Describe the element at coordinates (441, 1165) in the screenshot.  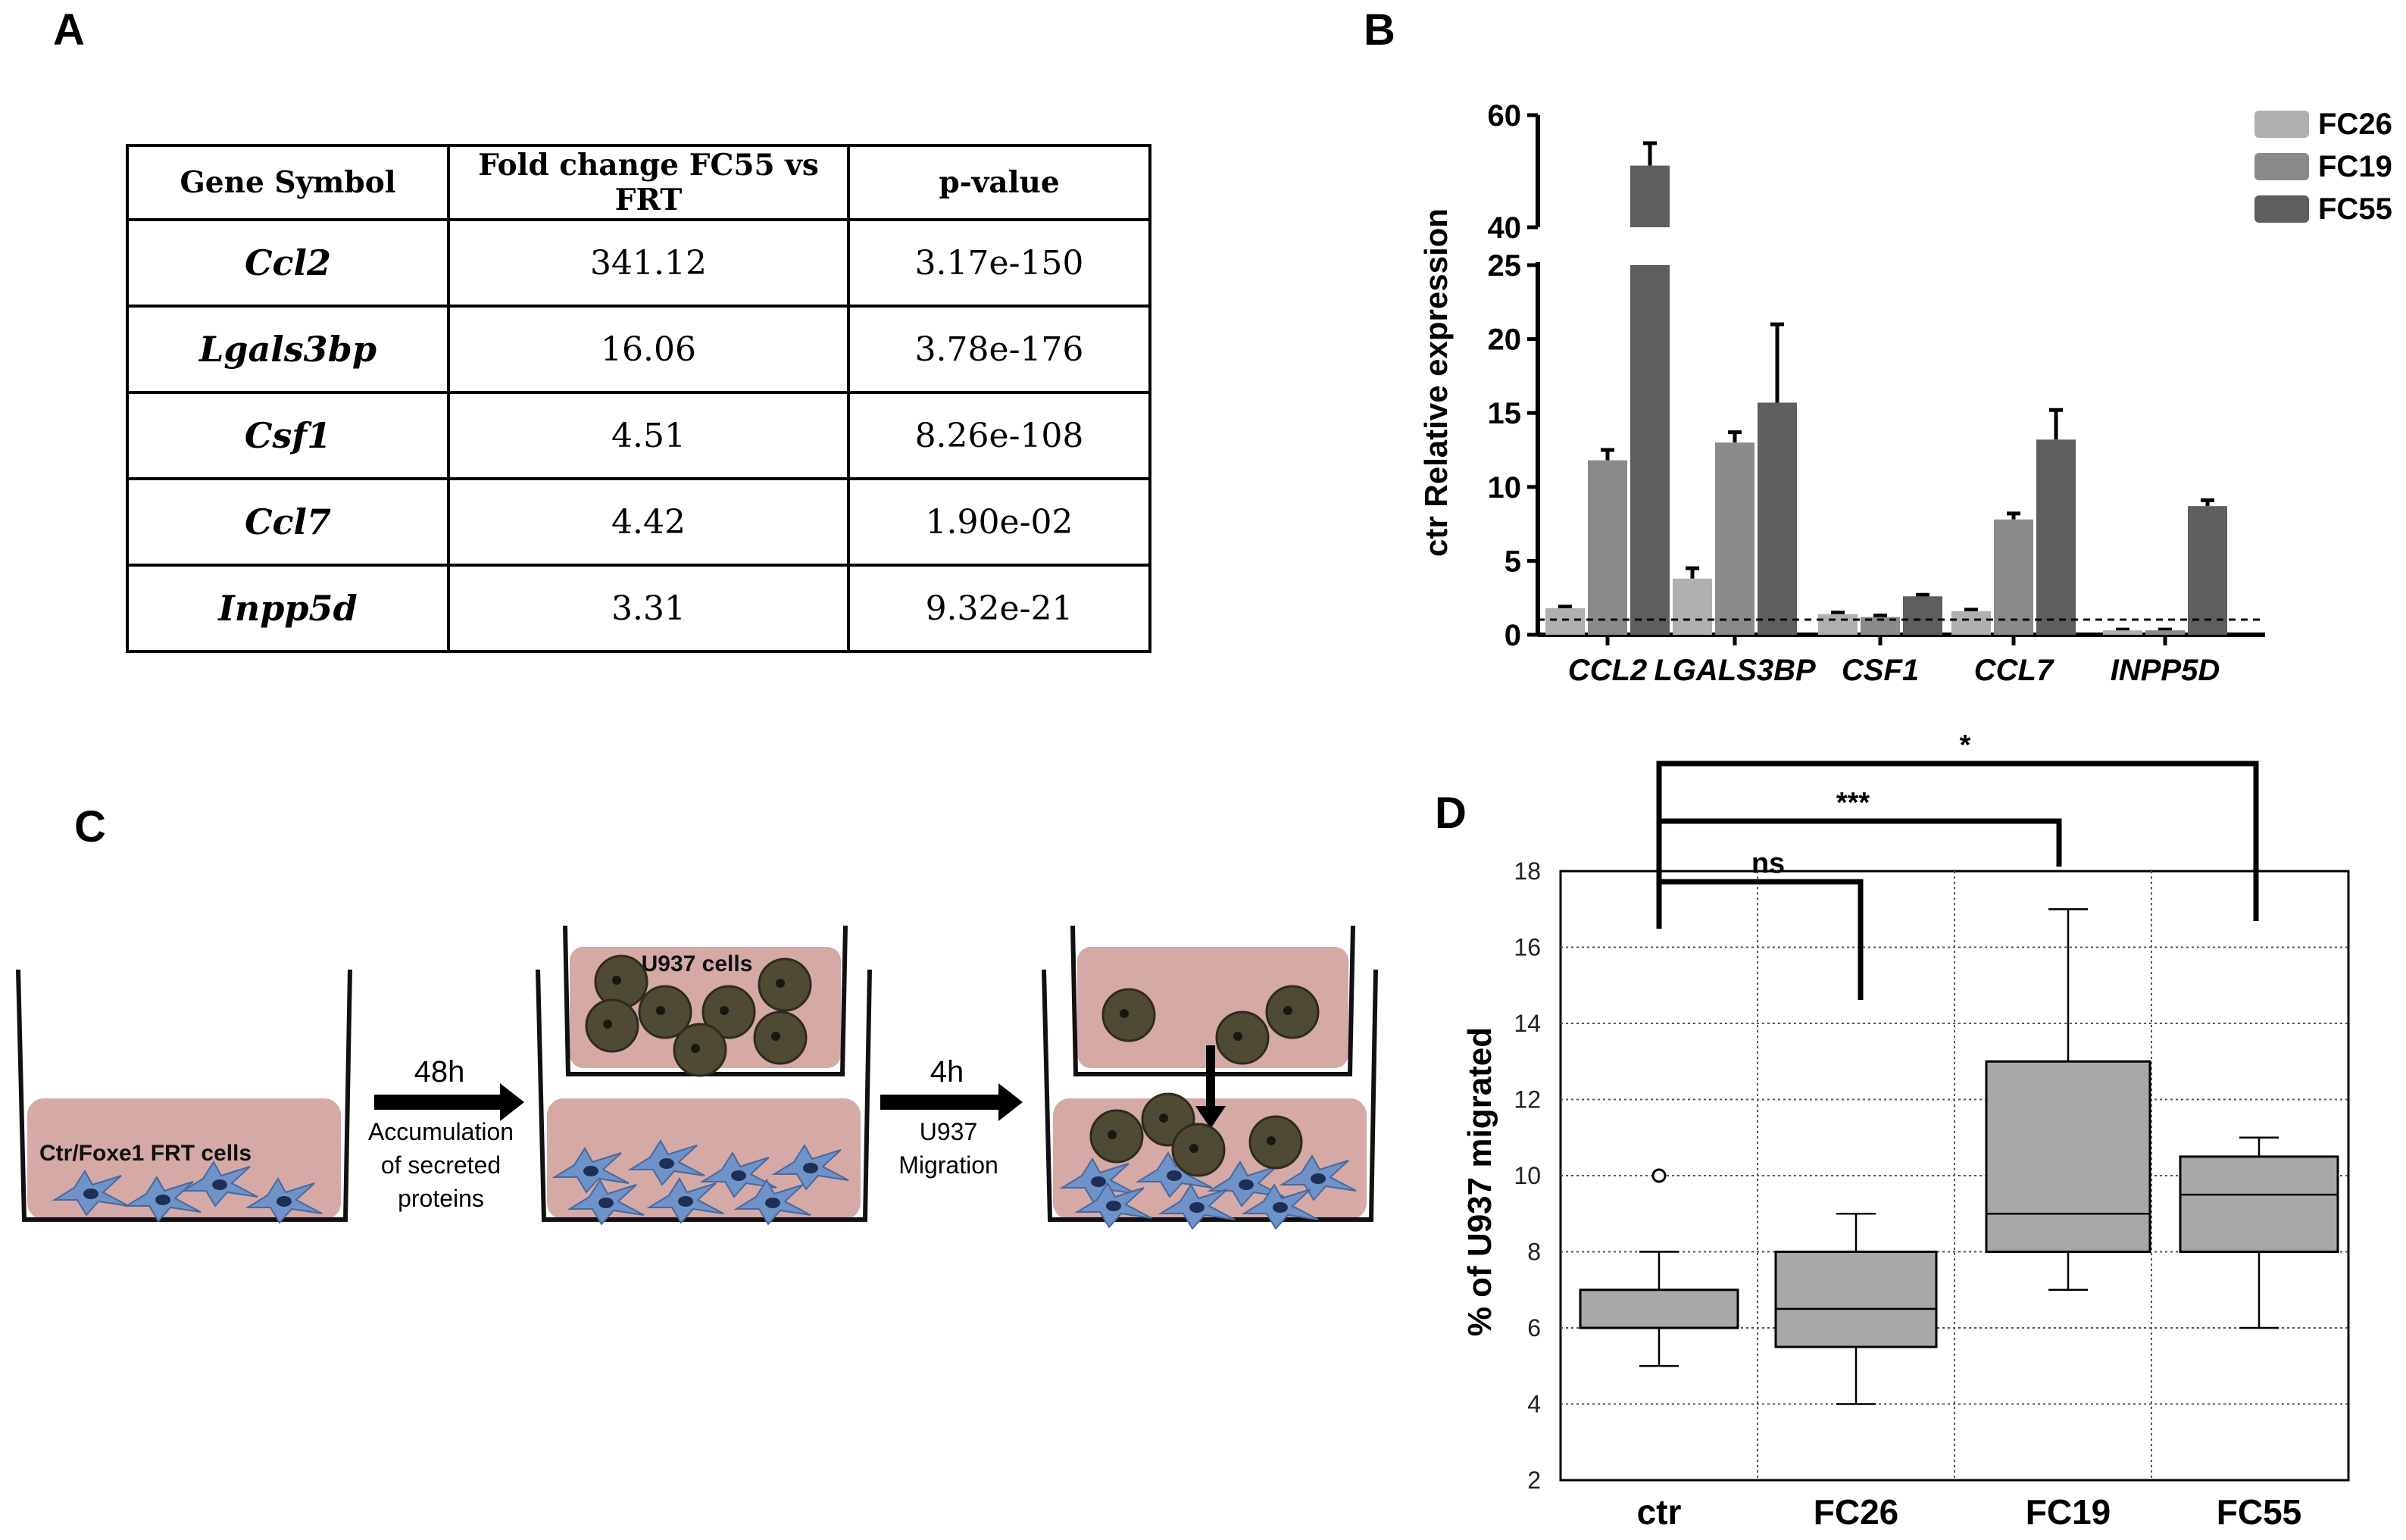
I see `arrow1-line2: of secreted` at that location.